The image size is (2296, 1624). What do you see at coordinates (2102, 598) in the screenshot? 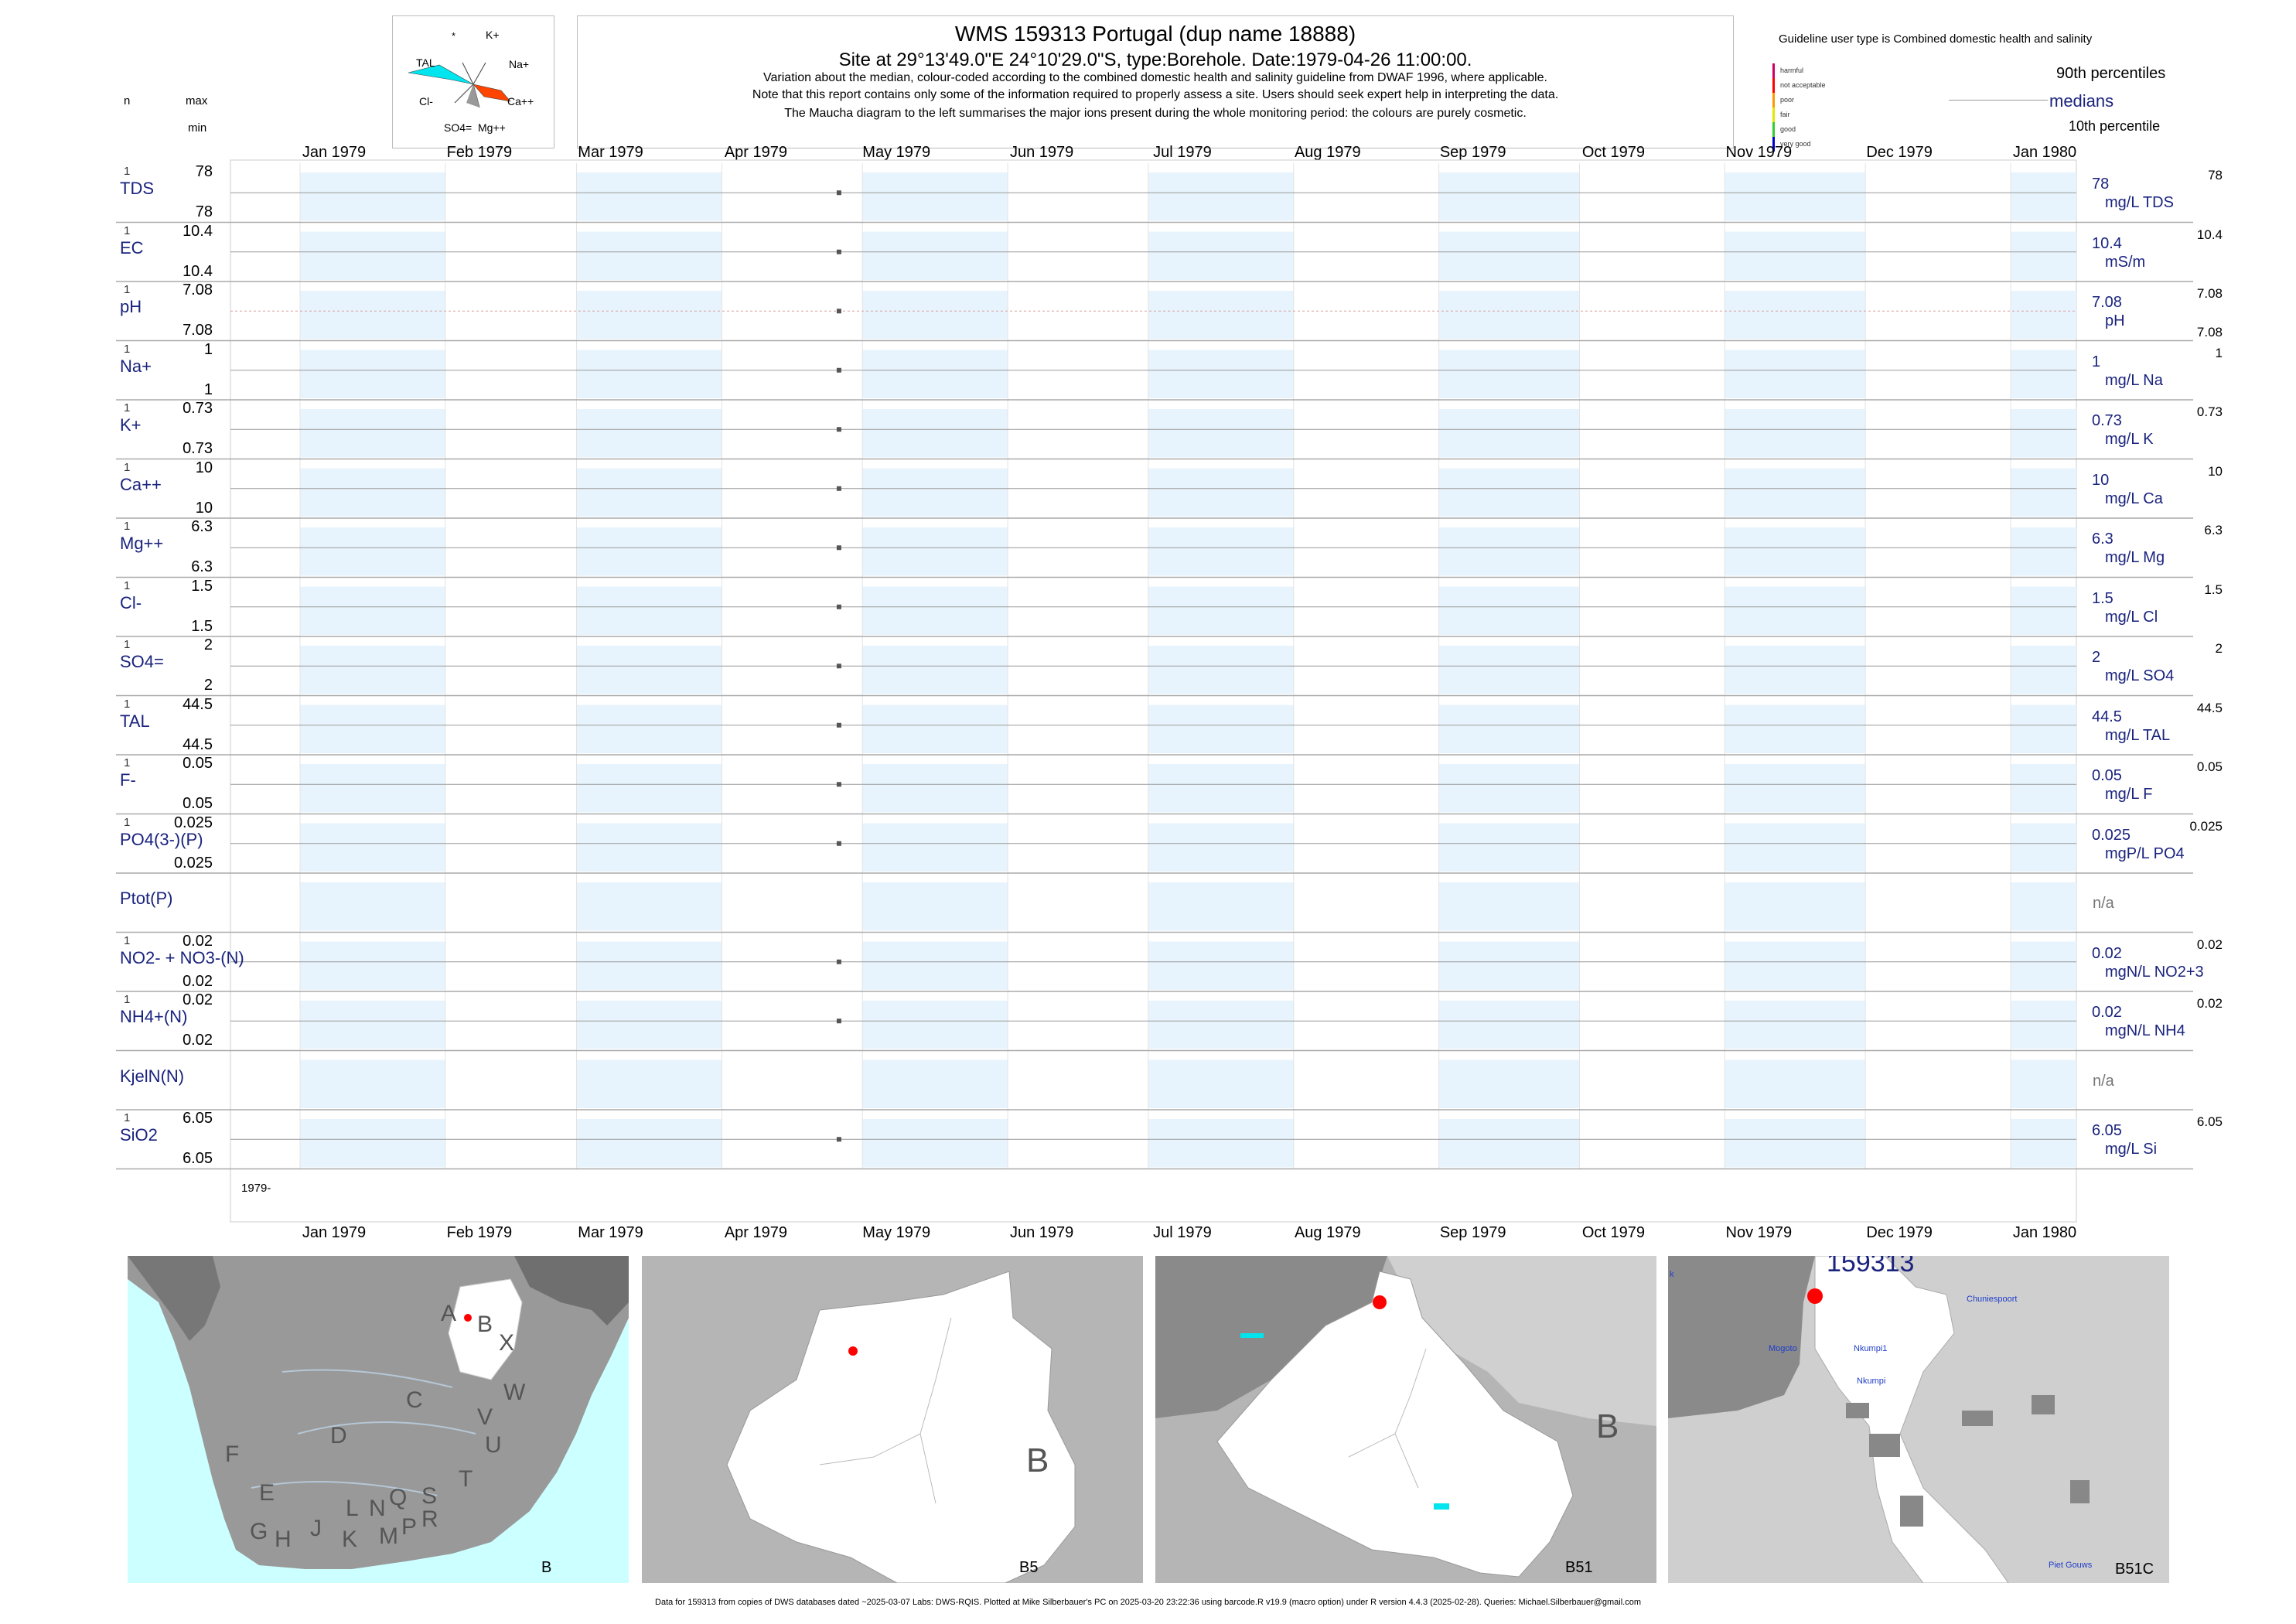
I see `row-value: 1.5` at bounding box center [2102, 598].